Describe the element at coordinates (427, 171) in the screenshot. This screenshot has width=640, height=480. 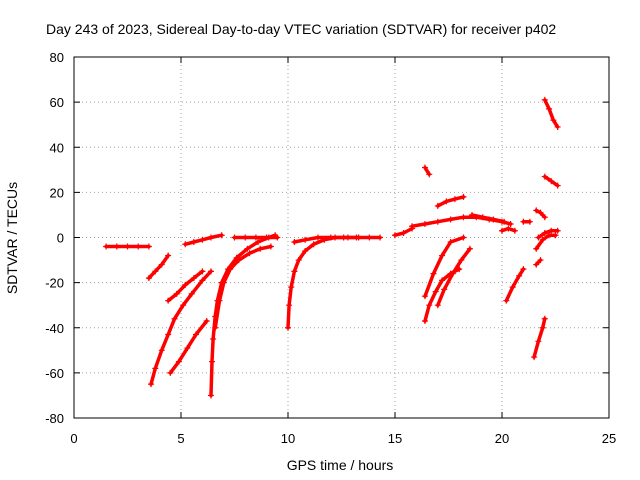
I see `series-s14` at that location.